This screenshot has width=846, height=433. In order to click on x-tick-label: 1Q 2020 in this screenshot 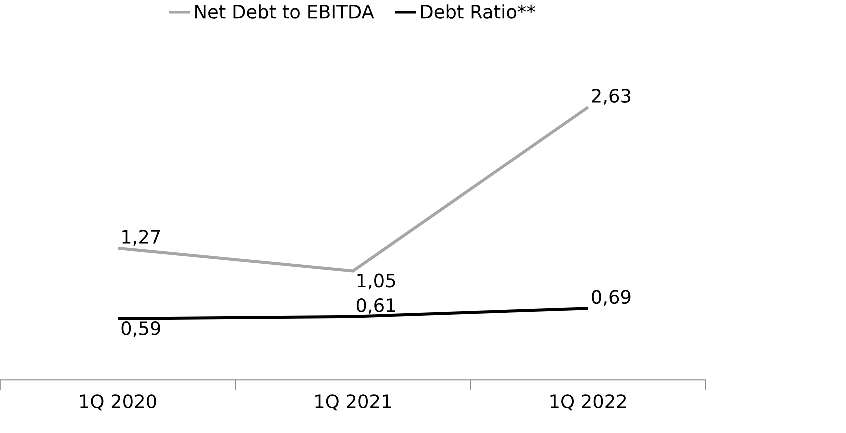, I will do `click(118, 402)`.